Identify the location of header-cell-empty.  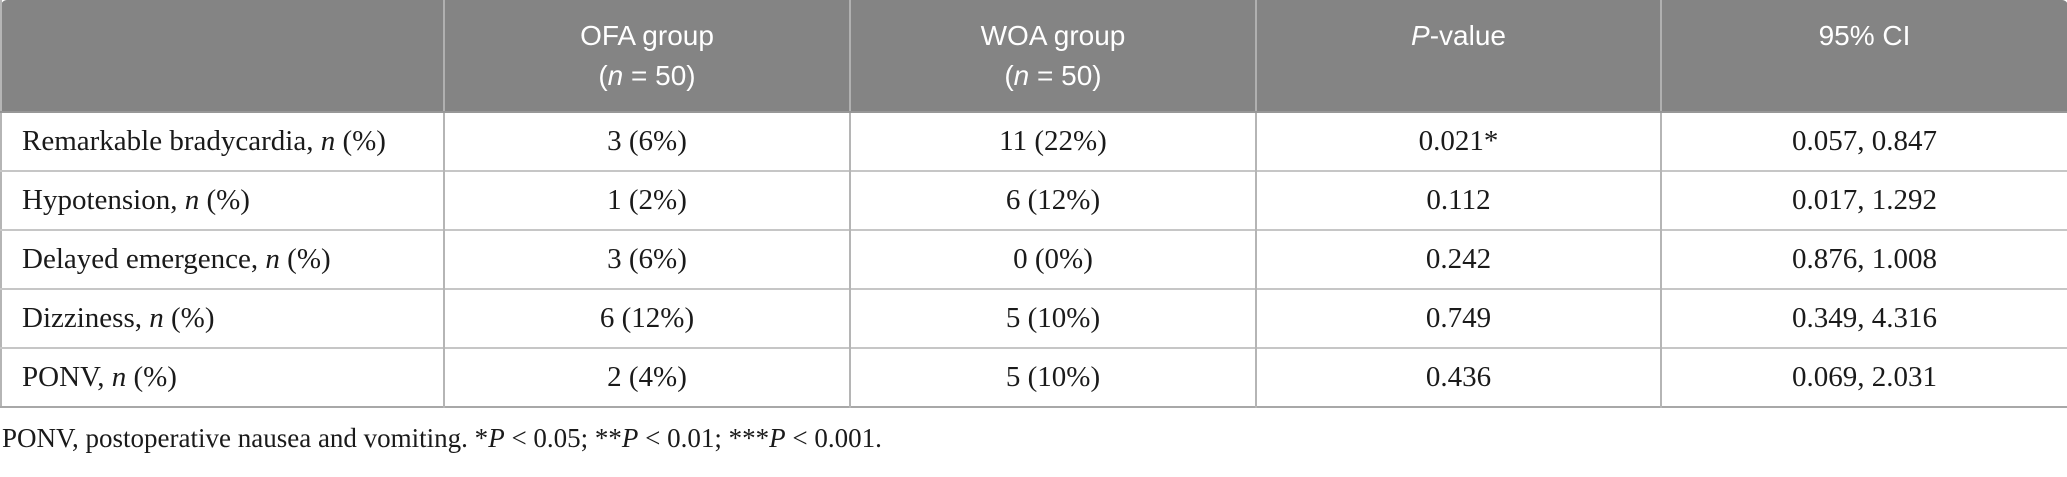
(222, 56).